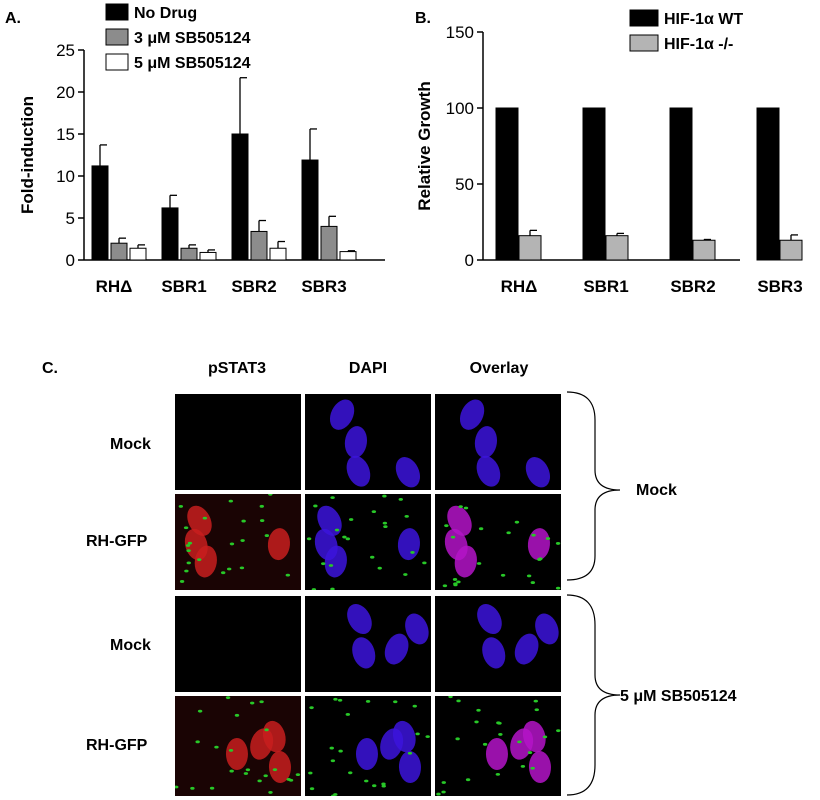 The image size is (820, 800). I want to click on brace-mock, so click(593, 486).